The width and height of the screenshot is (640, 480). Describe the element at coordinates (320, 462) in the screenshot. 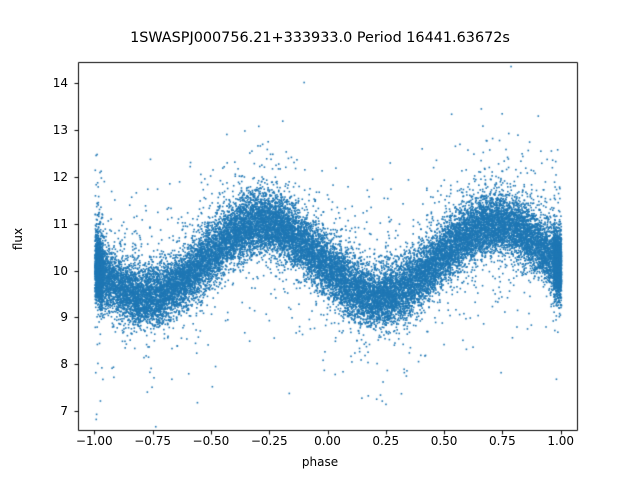

I see `x-axis-label: phase` at that location.